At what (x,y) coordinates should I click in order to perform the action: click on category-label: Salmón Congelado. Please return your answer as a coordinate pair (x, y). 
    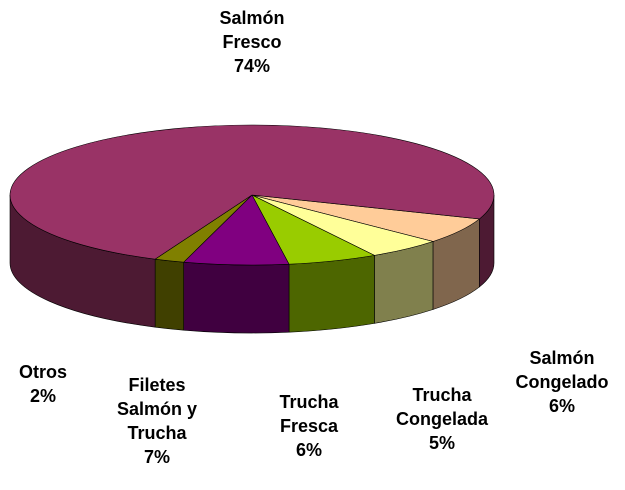
    Looking at the image, I should click on (562, 370).